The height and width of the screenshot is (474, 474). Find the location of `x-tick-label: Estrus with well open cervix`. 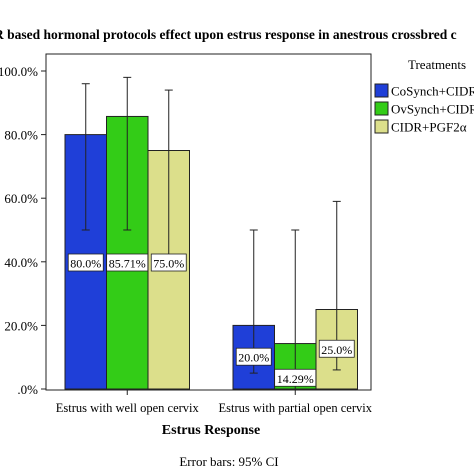

x-tick-label: Estrus with well open cervix is located at coordinates (128, 408).